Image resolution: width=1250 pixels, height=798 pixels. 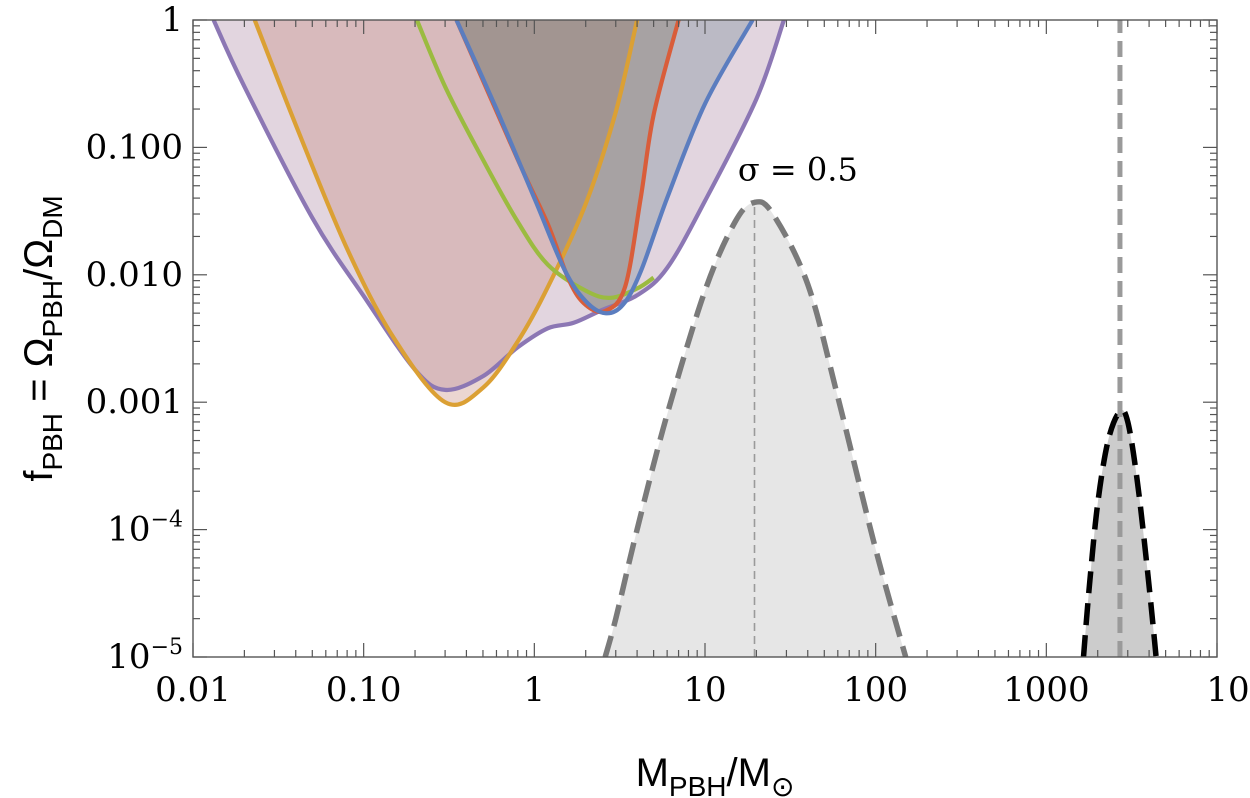 What do you see at coordinates (364, 690) in the screenshot?
I see `x-tick-label: 0.10` at bounding box center [364, 690].